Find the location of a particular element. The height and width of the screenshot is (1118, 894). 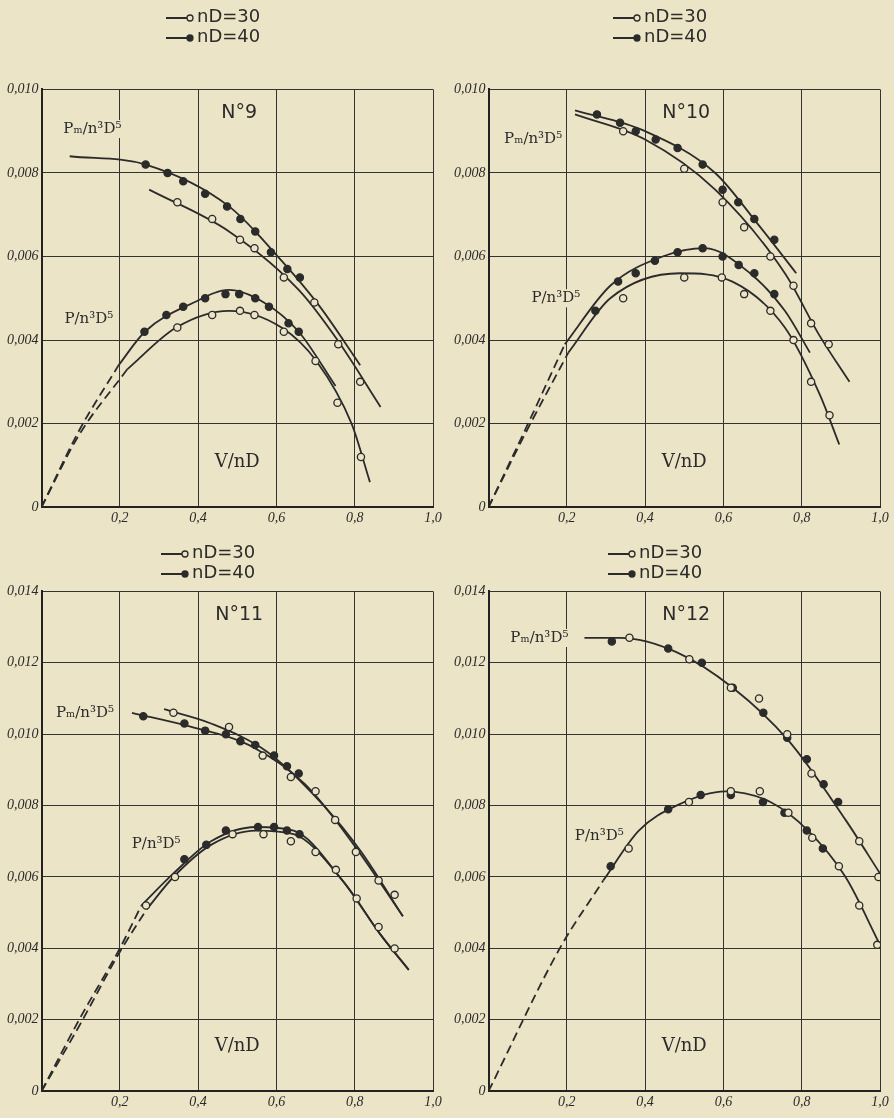

text: N°10 is located at coordinates (686, 111).